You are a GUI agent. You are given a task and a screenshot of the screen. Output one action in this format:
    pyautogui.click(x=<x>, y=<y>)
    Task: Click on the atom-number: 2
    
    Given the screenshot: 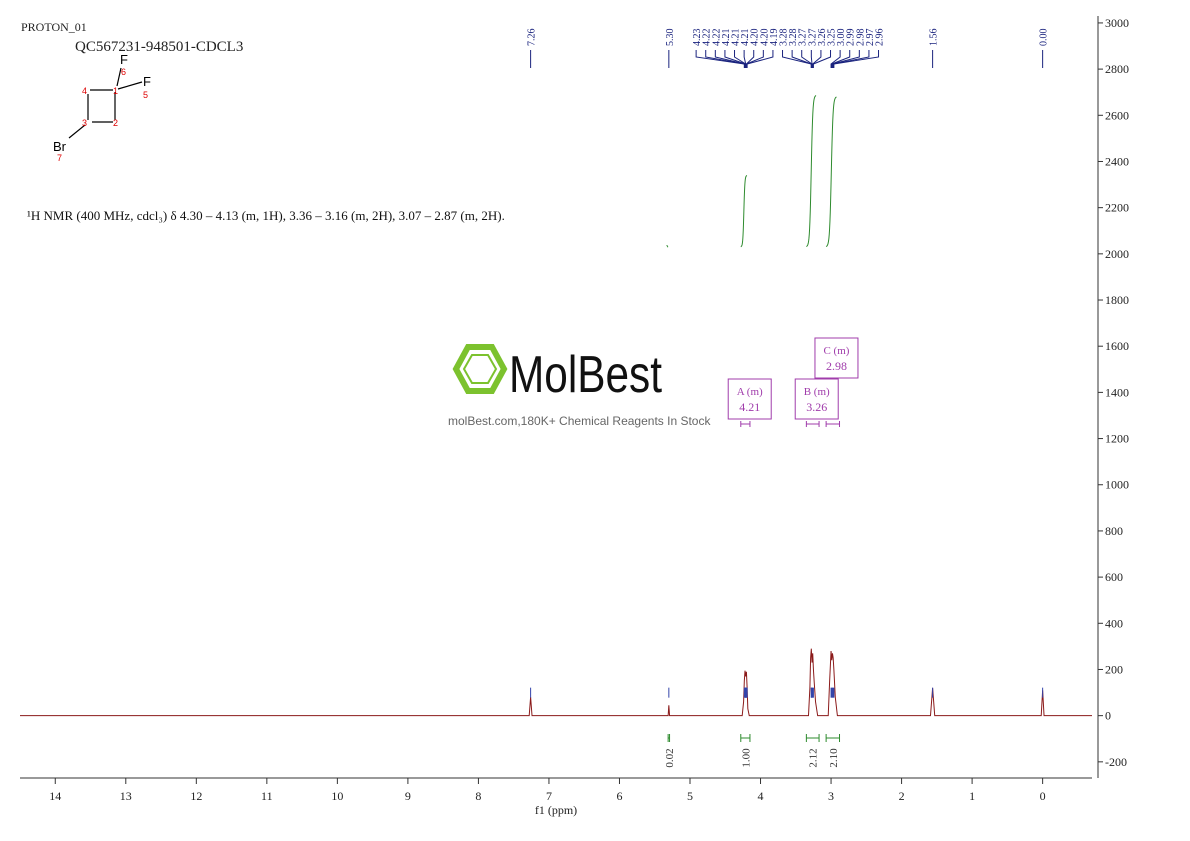 What is the action you would take?
    pyautogui.click(x=115, y=123)
    